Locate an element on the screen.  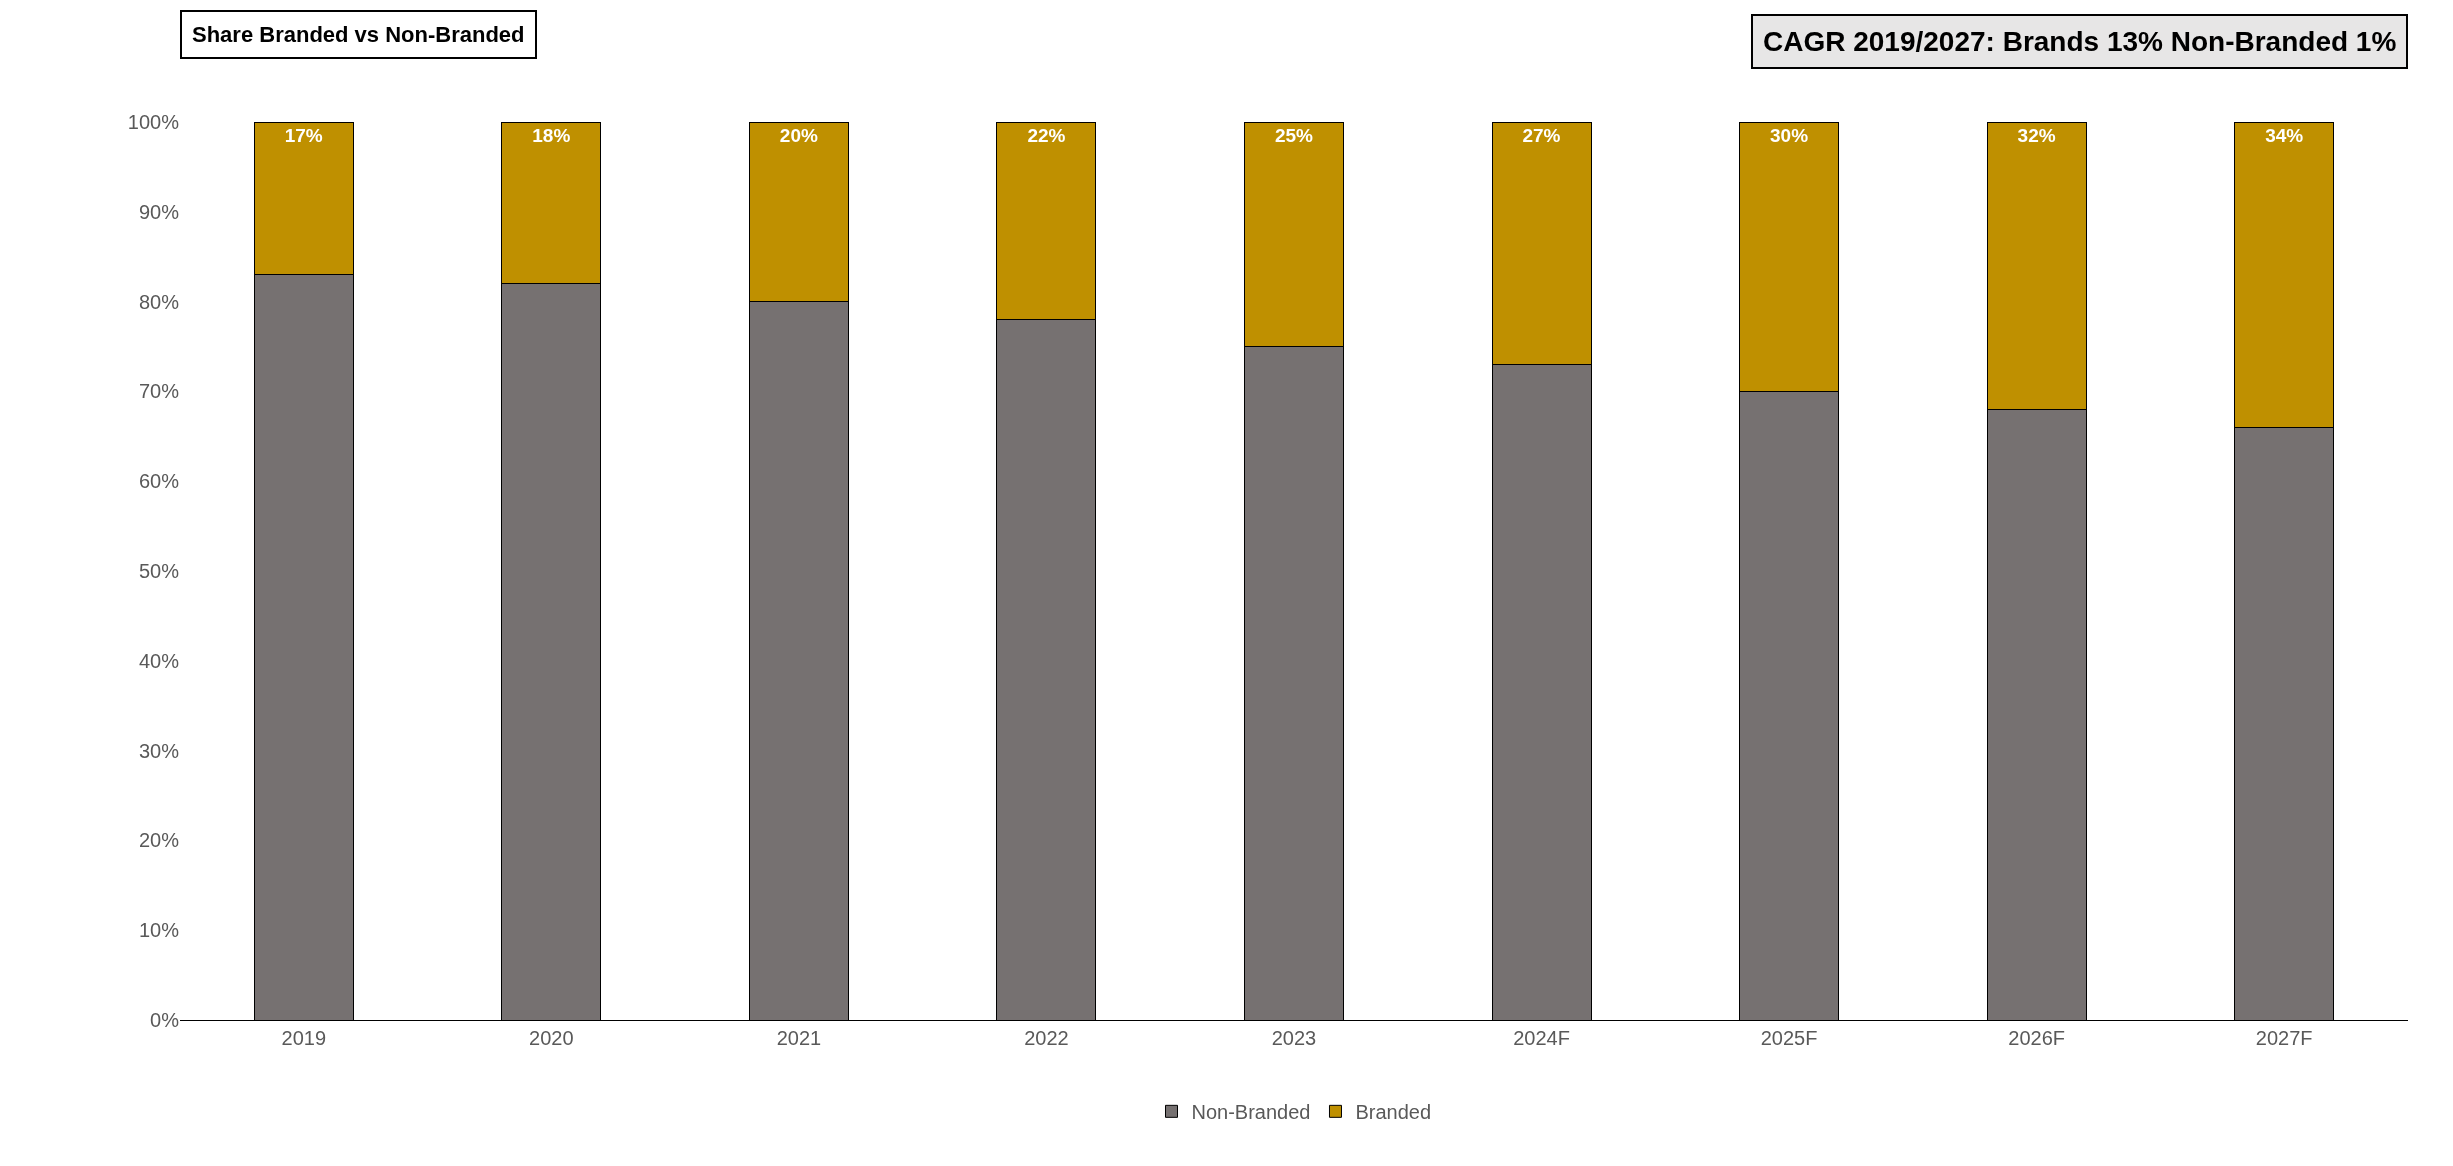
data-label: 34% is located at coordinates (2284, 135).